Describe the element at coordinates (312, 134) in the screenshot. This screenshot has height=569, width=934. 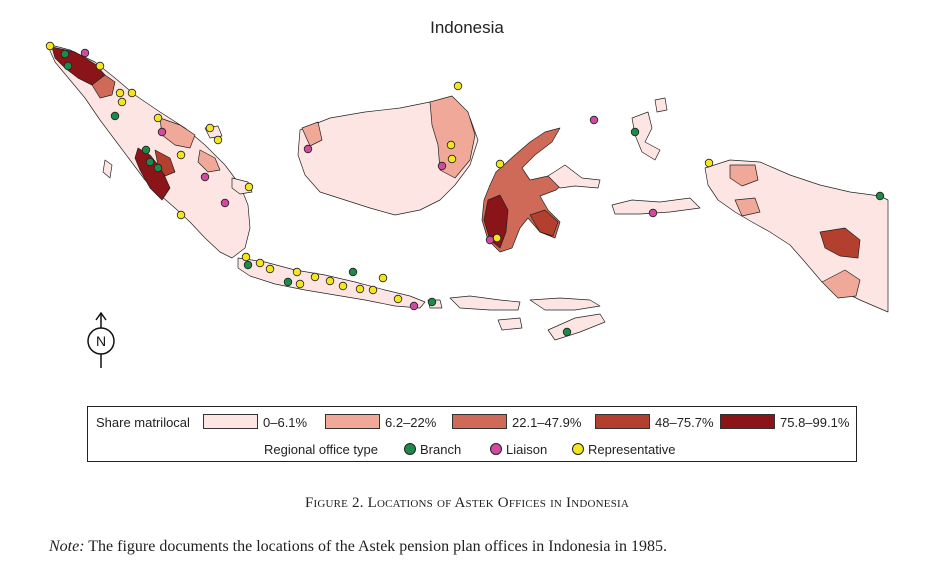
I see `kalimantan-west-coast-region` at that location.